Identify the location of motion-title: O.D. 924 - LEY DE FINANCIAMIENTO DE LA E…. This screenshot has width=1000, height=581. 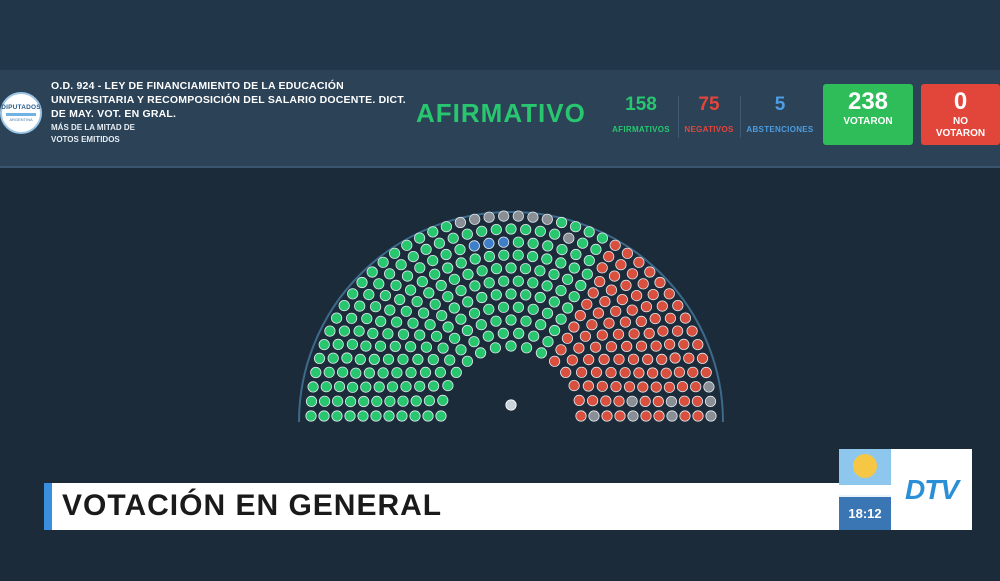
(228, 100).